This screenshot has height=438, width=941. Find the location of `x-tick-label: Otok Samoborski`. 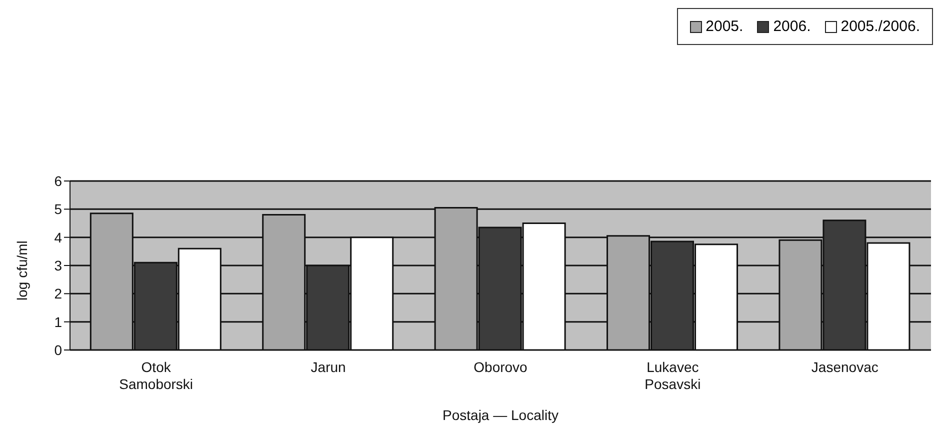

x-tick-label: Otok Samoborski is located at coordinates (156, 375).